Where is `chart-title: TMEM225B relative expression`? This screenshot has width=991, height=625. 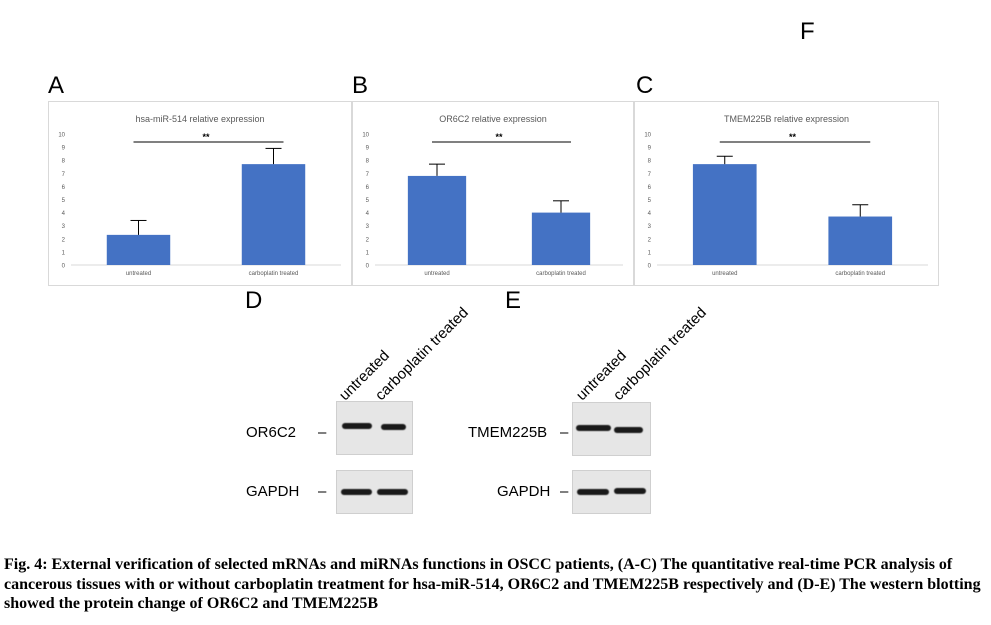
chart-title: TMEM225B relative expression is located at coordinates (786, 119).